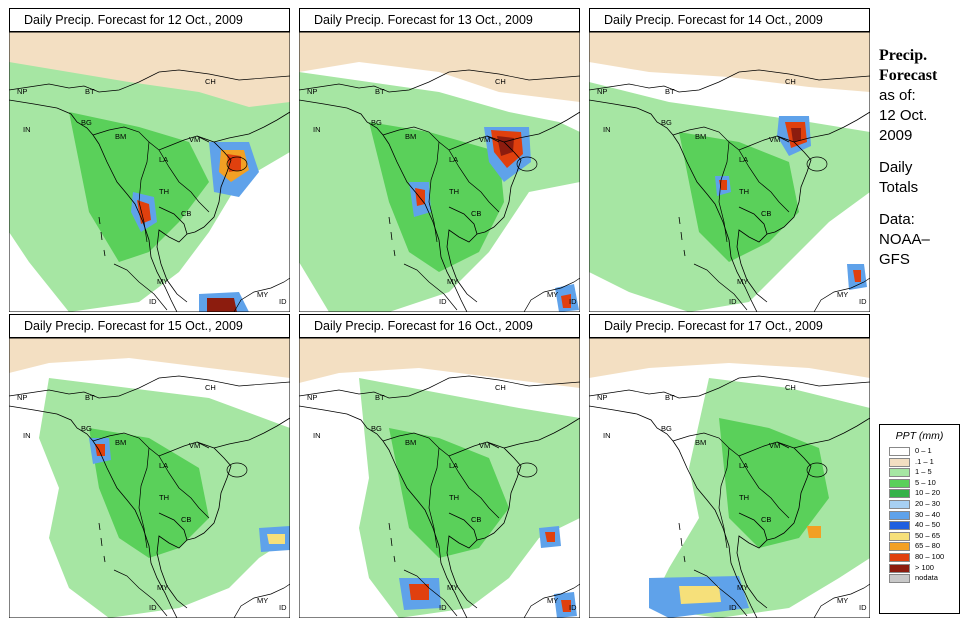 This screenshot has width=965, height=633. I want to click on legend-label: 10 – 20, so click(928, 493).